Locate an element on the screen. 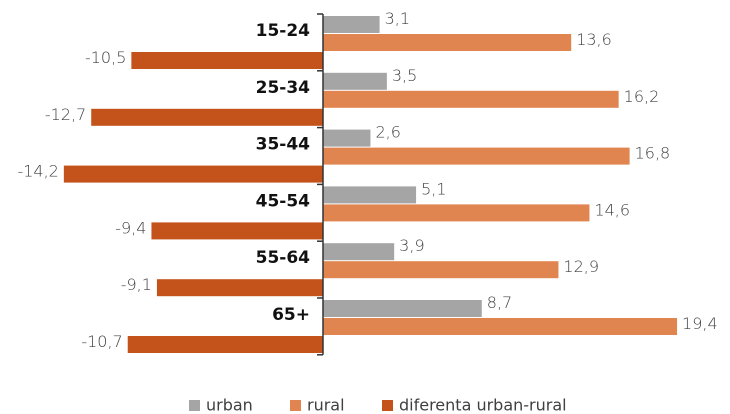 The image size is (730, 414). data-label: -10,7 is located at coordinates (101, 341).